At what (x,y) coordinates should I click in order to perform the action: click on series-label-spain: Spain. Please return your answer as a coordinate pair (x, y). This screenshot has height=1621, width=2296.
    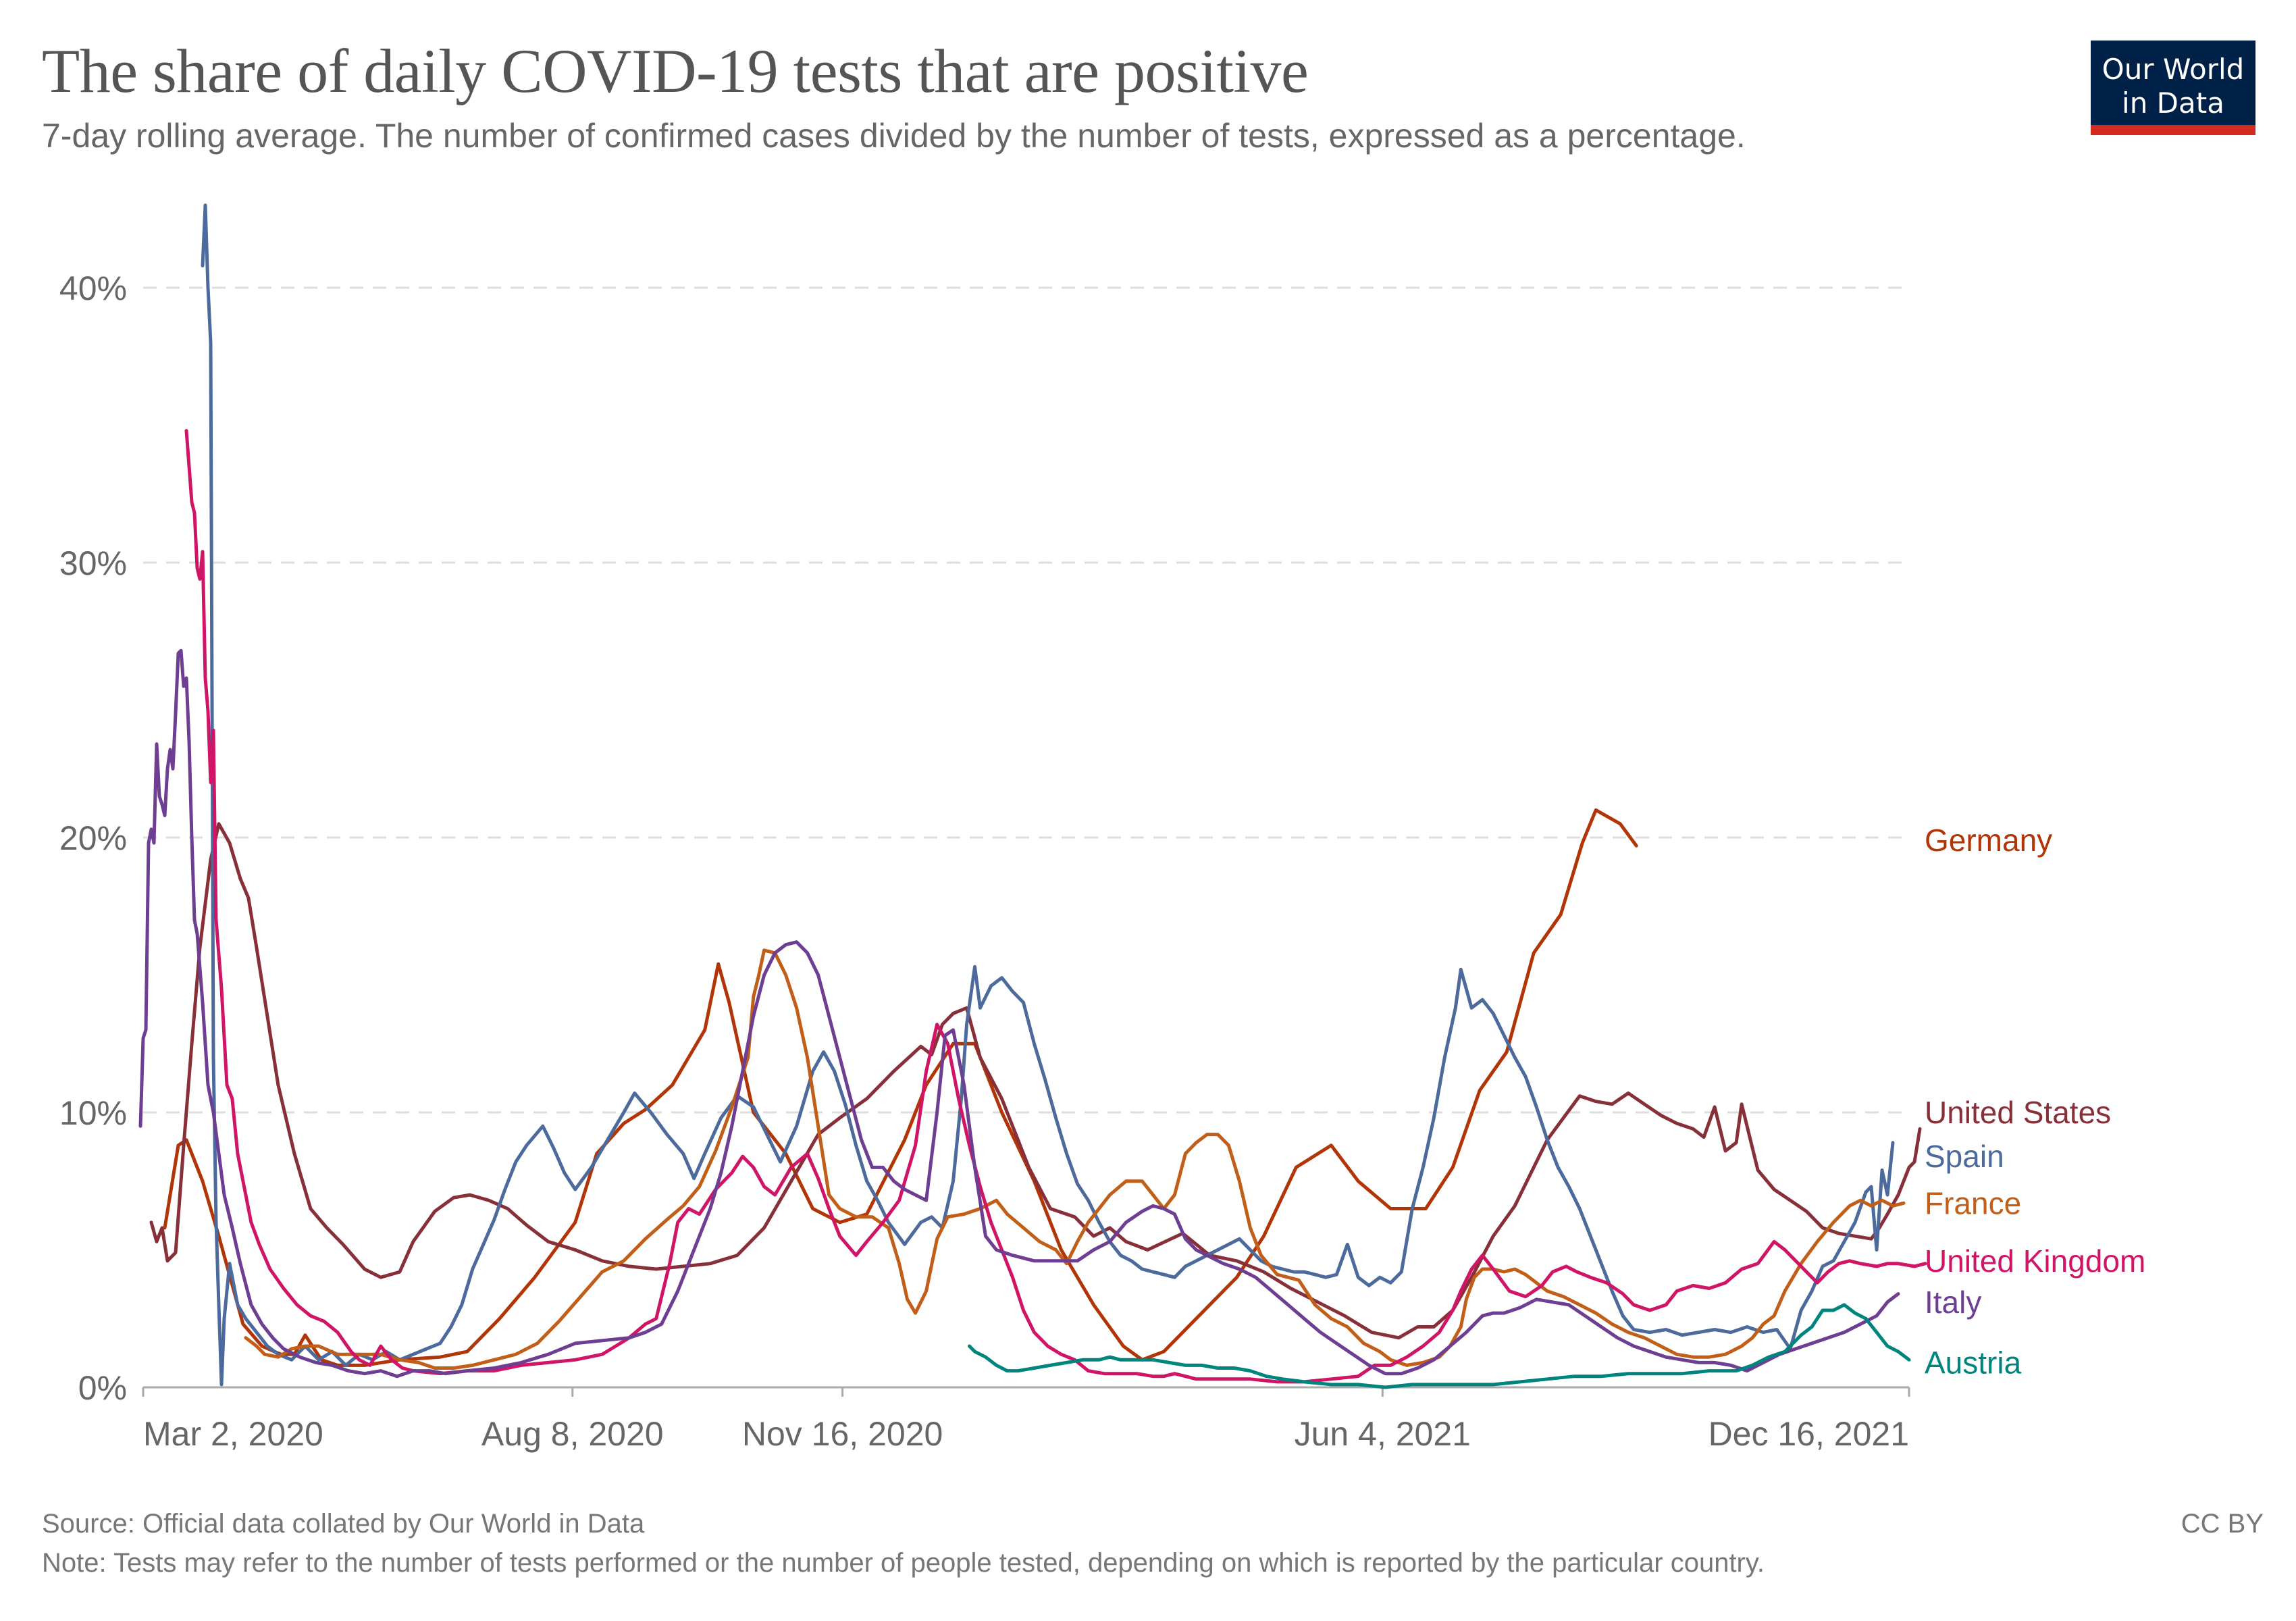
    Looking at the image, I should click on (1964, 1156).